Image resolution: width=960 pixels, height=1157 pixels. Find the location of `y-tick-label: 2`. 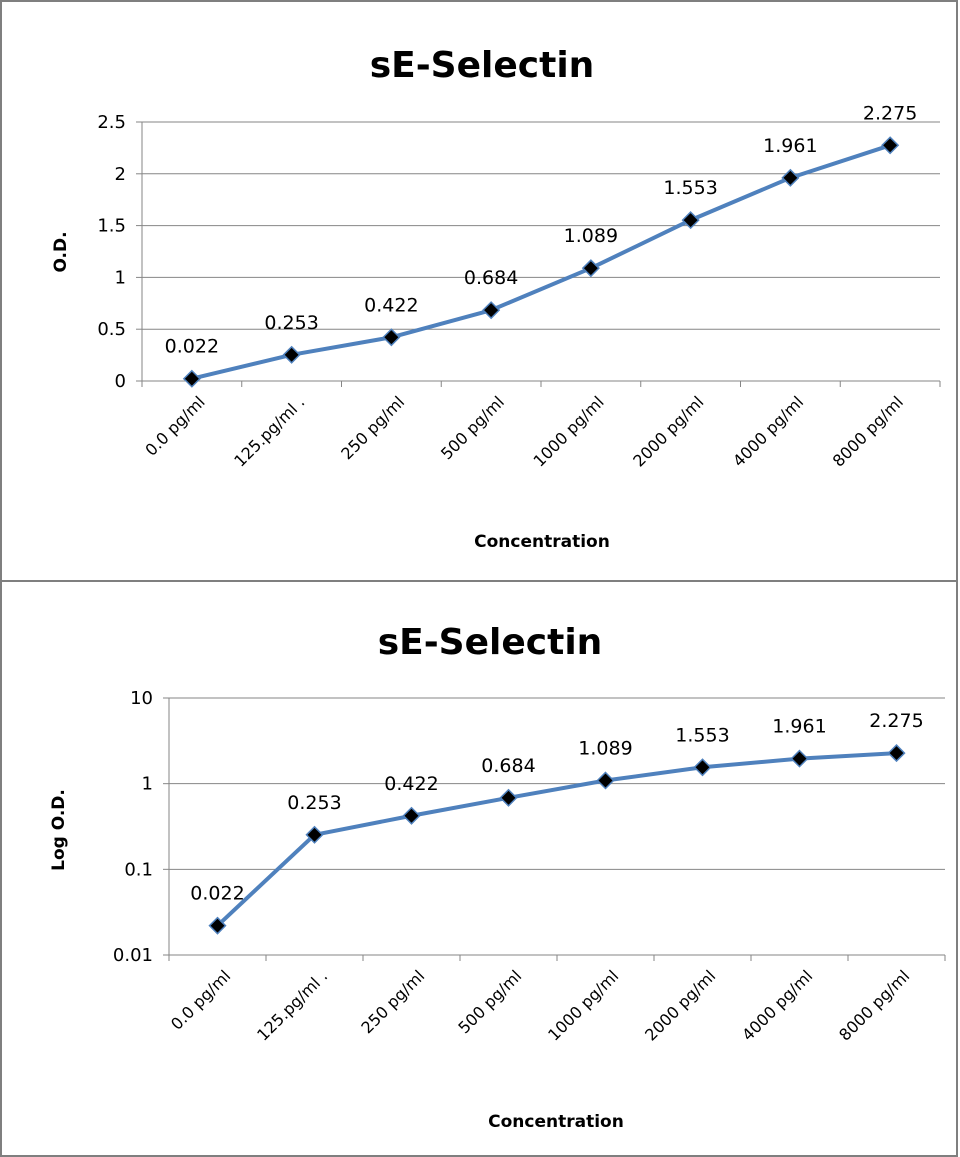

y-tick-label: 2 is located at coordinates (120, 174).